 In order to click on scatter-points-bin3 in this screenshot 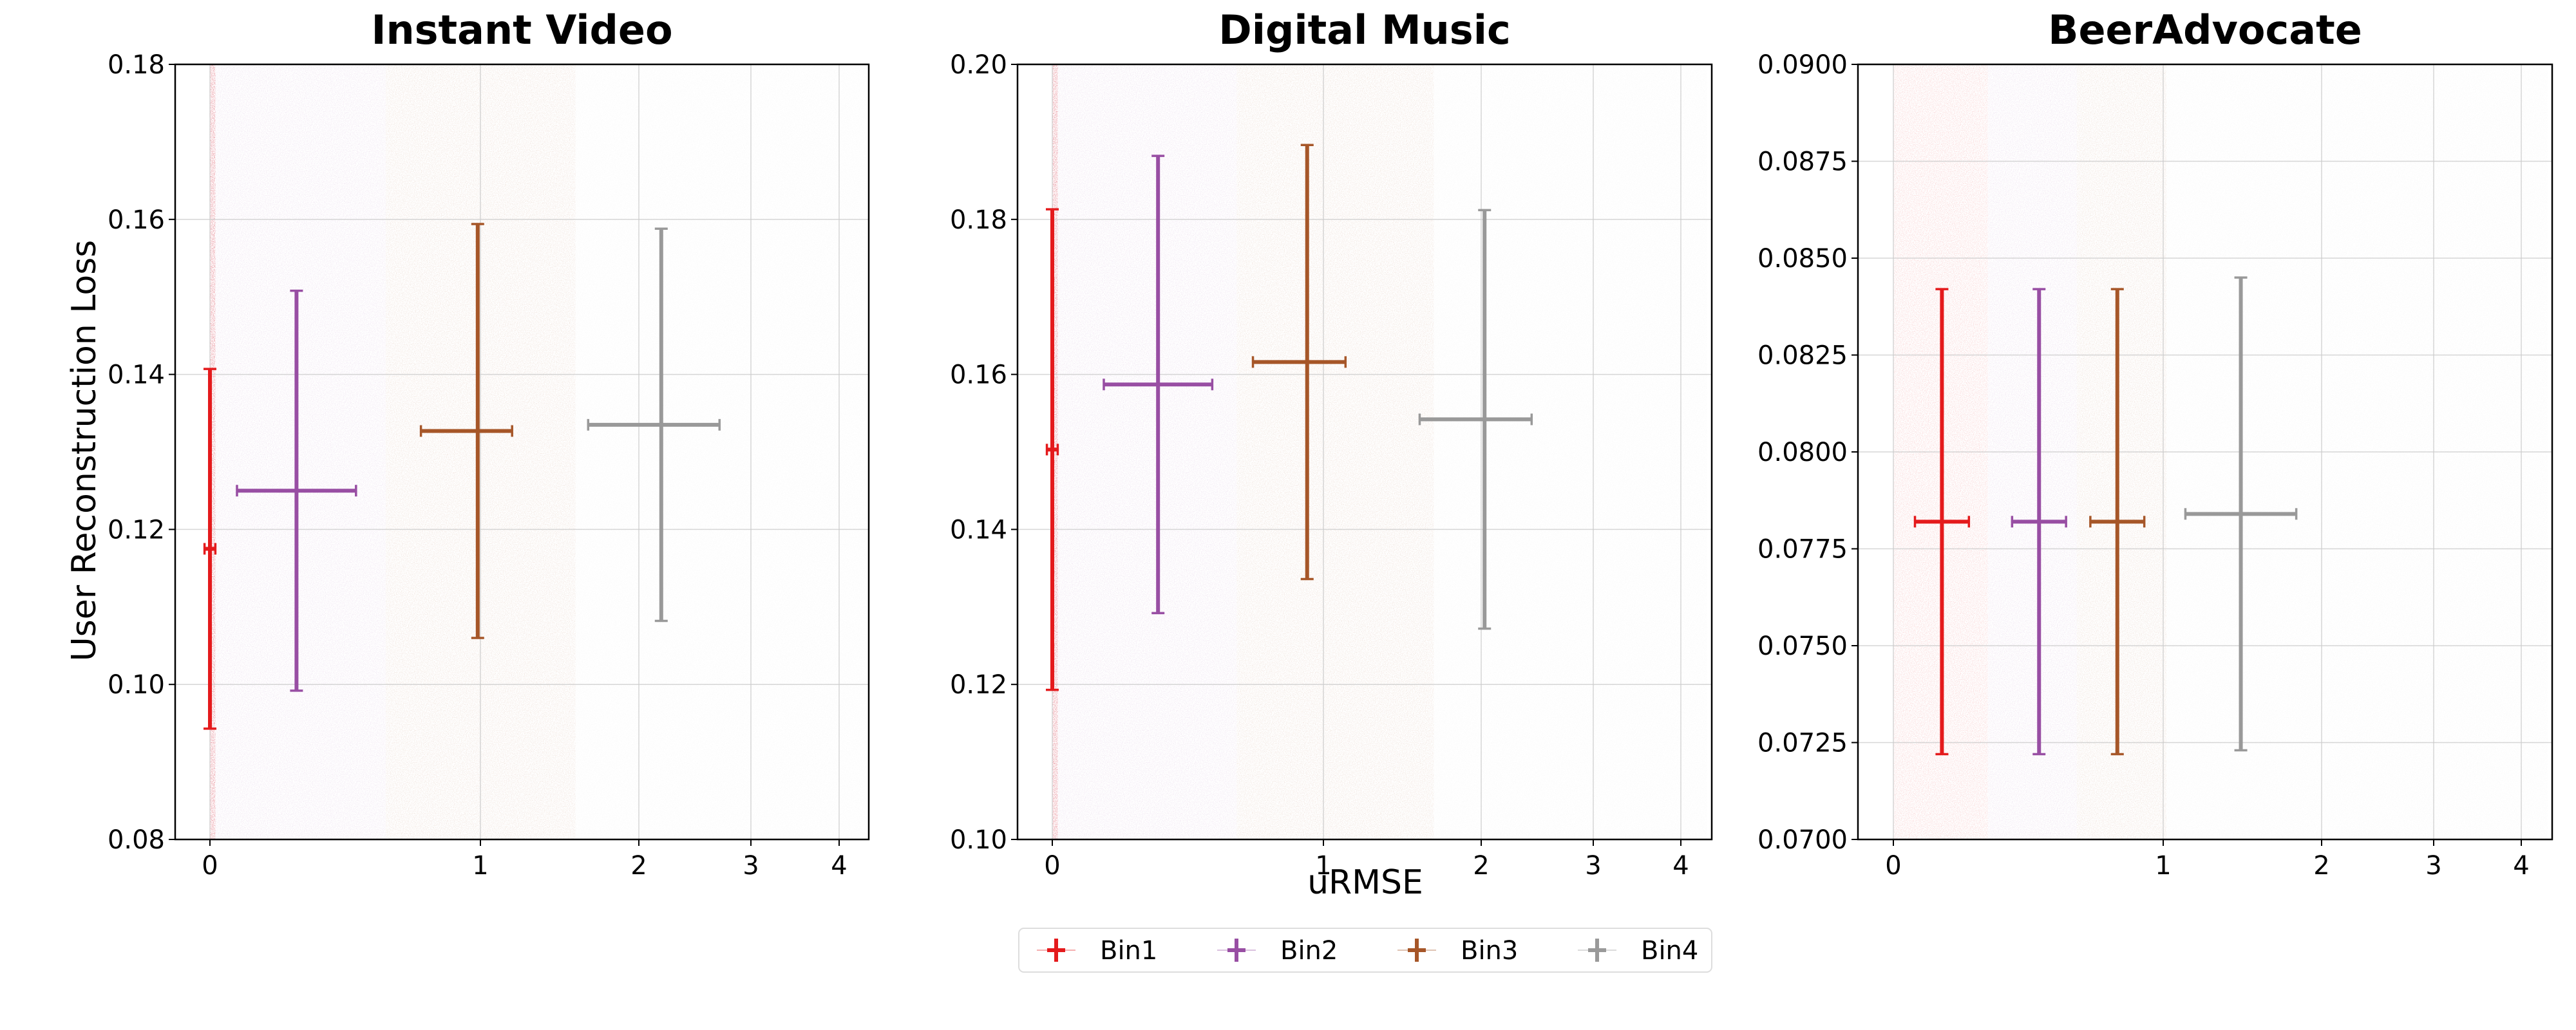, I will do `click(1335, 451)`.